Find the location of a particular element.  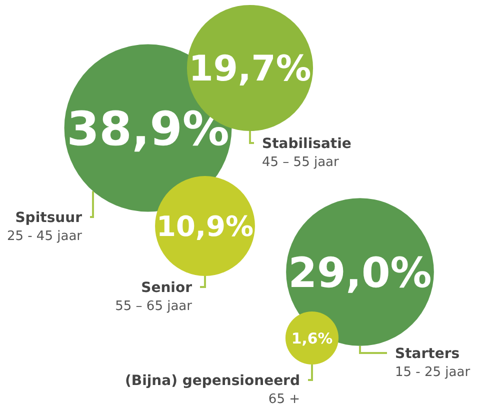

category-label: Senior is located at coordinates (166, 288).